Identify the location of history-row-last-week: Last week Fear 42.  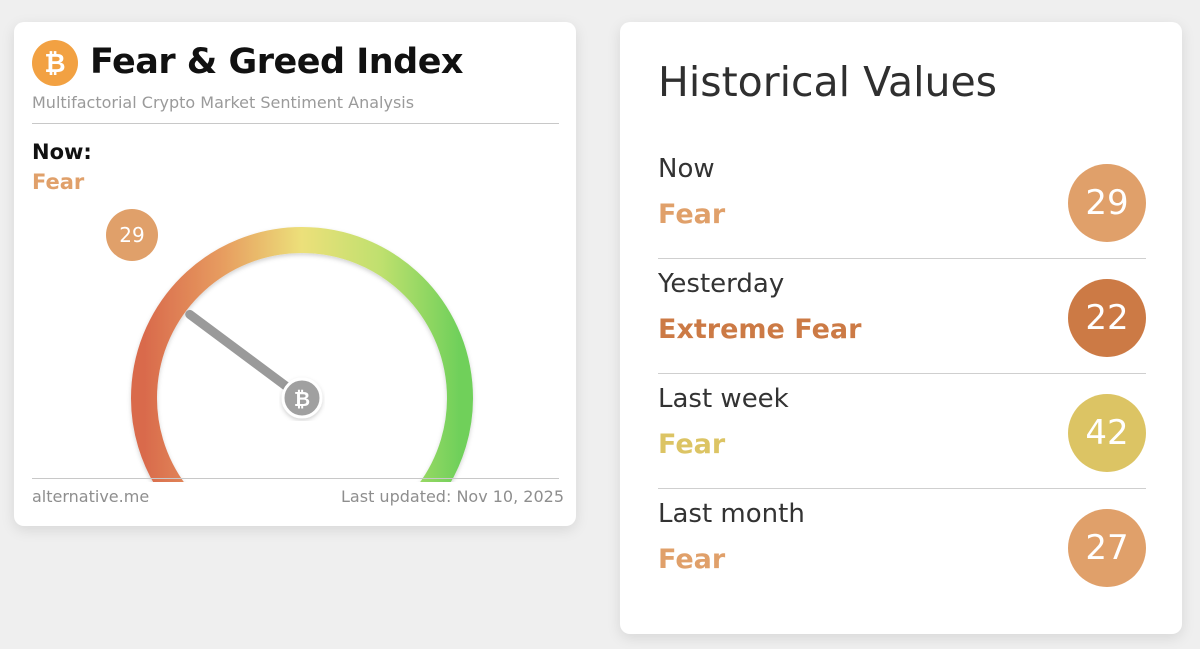
(902, 431).